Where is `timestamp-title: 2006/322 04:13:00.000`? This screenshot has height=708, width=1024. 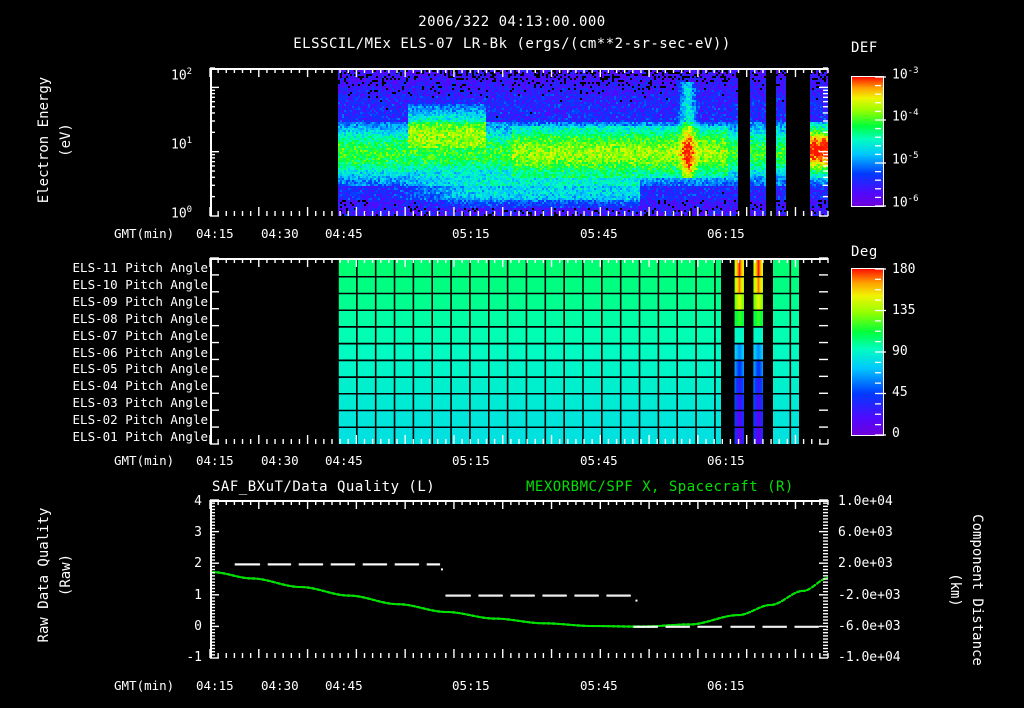
timestamp-title: 2006/322 04:13:00.000 is located at coordinates (512, 22).